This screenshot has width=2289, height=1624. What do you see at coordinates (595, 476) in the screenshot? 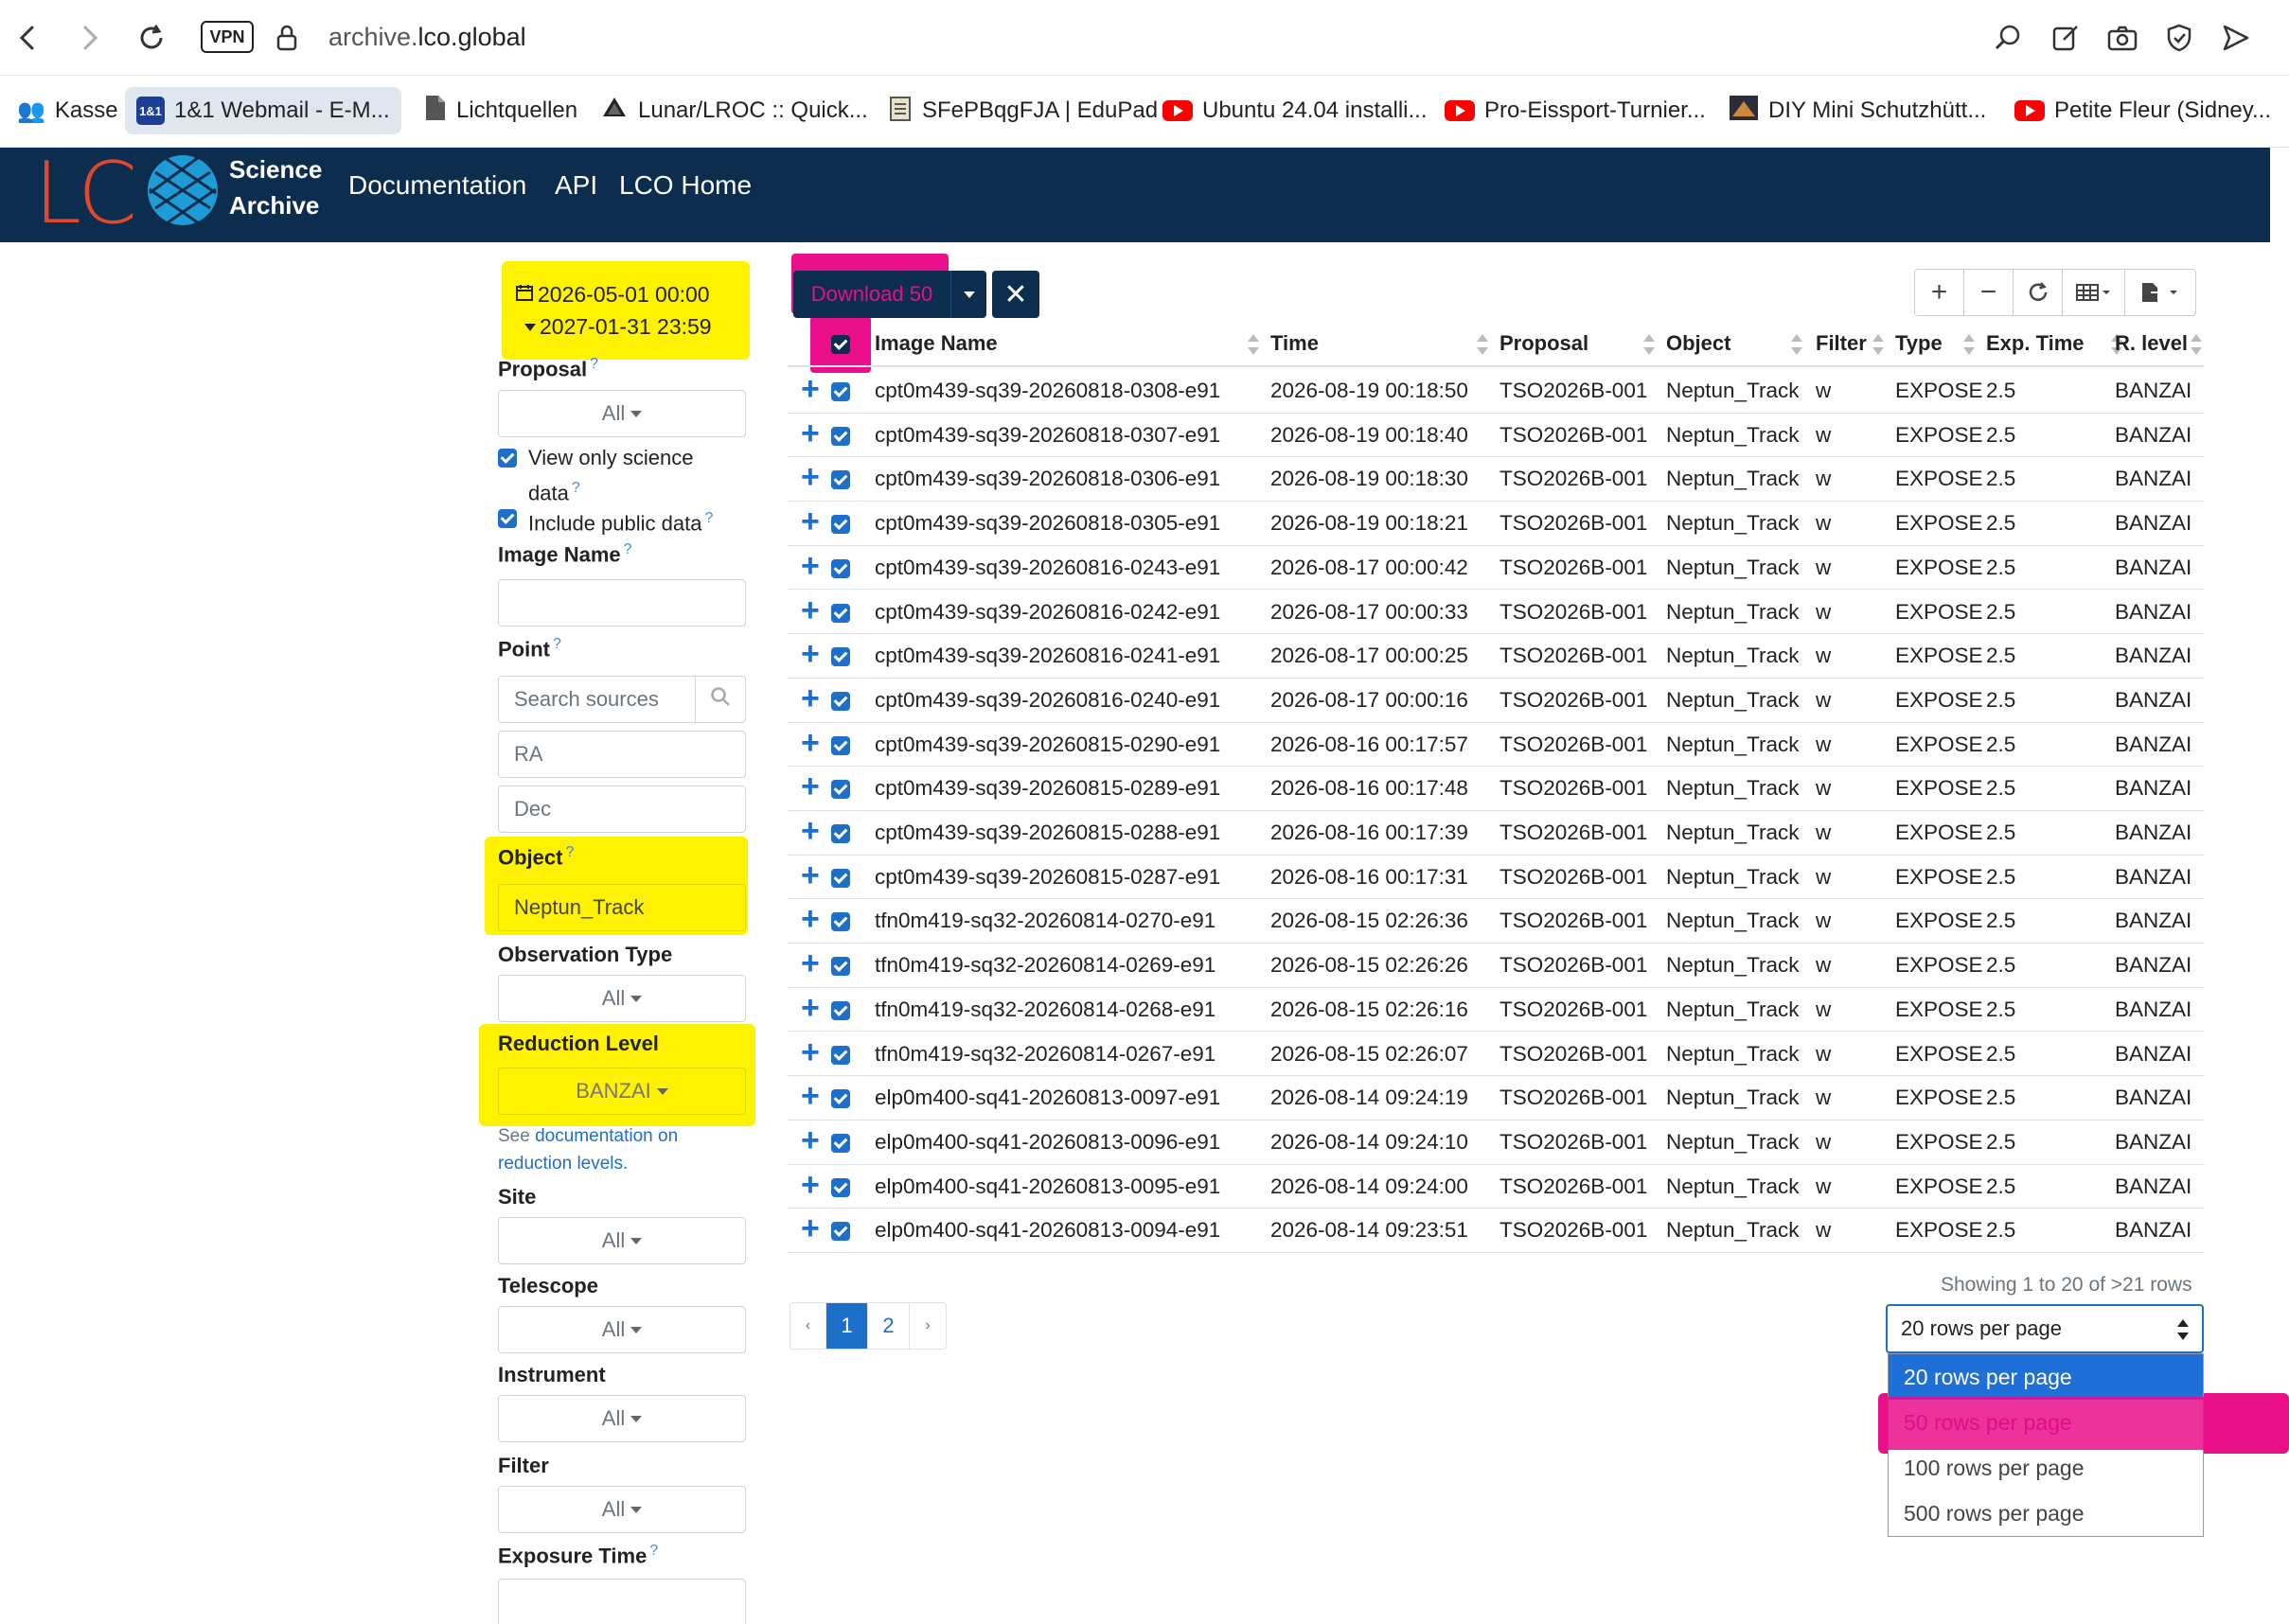
I see `science-only-checkbox-row: View only science data?` at bounding box center [595, 476].